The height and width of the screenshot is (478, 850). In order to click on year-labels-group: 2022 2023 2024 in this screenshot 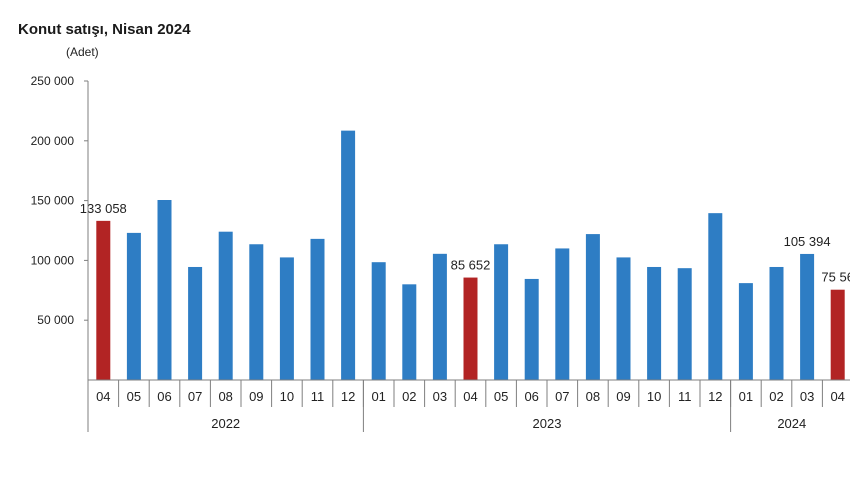, I will do `click(446, 406)`.